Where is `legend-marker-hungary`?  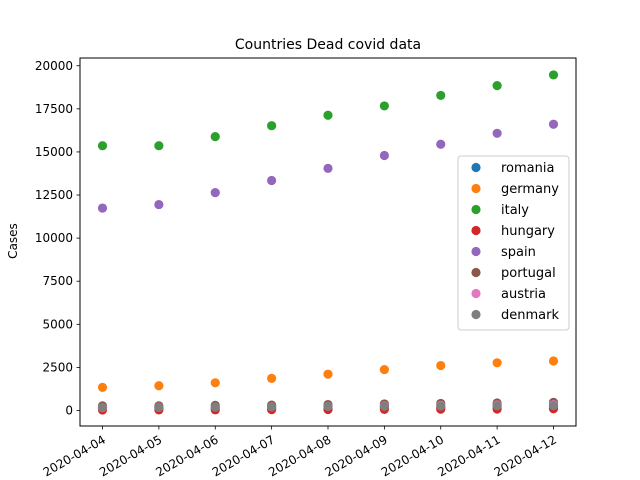 legend-marker-hungary is located at coordinates (476, 230).